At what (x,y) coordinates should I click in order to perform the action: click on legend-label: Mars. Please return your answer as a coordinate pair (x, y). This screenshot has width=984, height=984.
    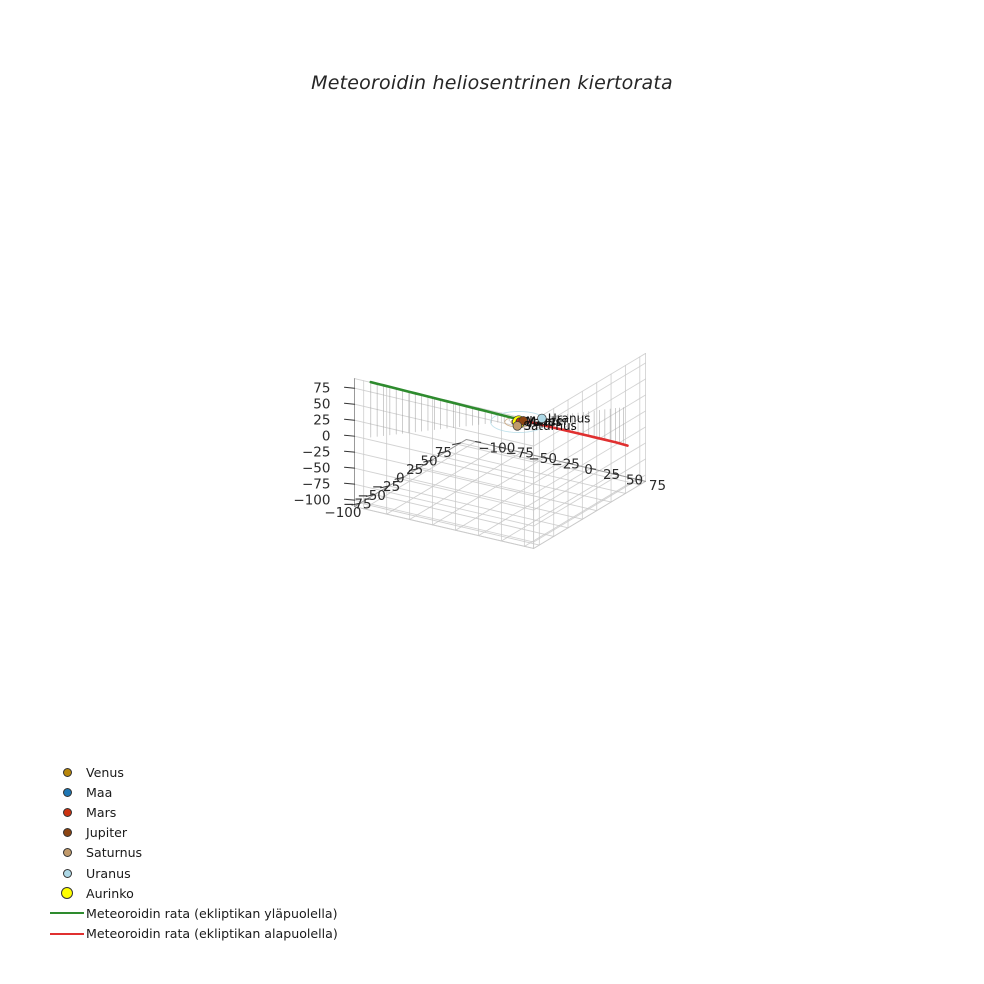
    Looking at the image, I should click on (101, 812).